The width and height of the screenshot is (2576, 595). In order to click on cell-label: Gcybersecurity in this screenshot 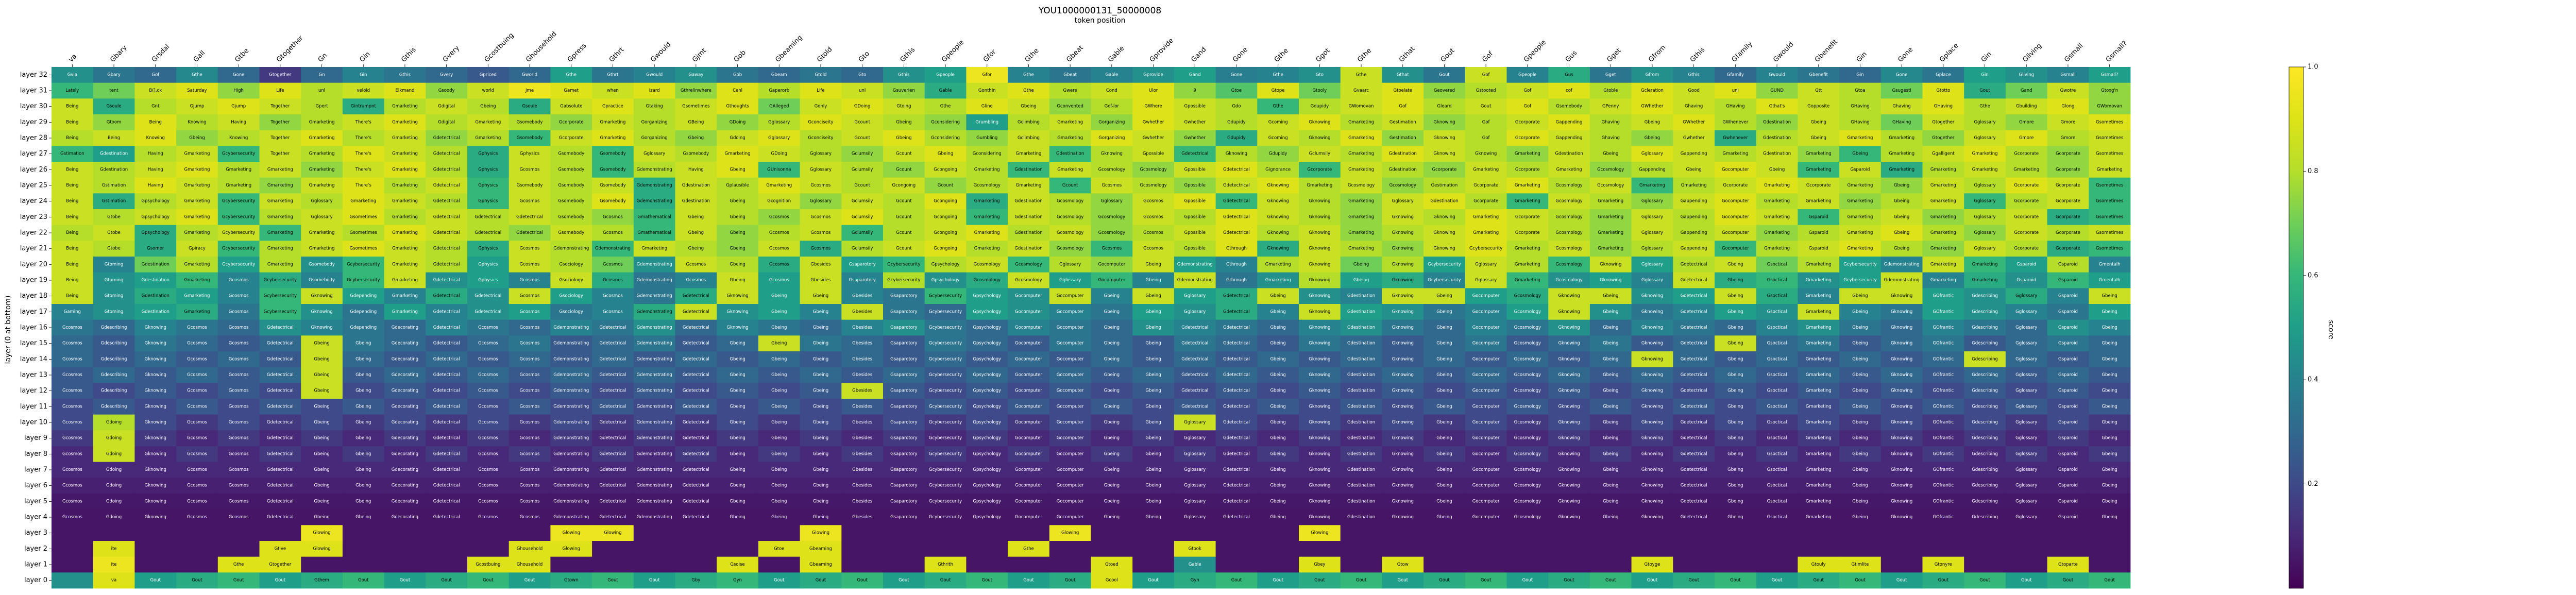, I will do `click(946, 469)`.